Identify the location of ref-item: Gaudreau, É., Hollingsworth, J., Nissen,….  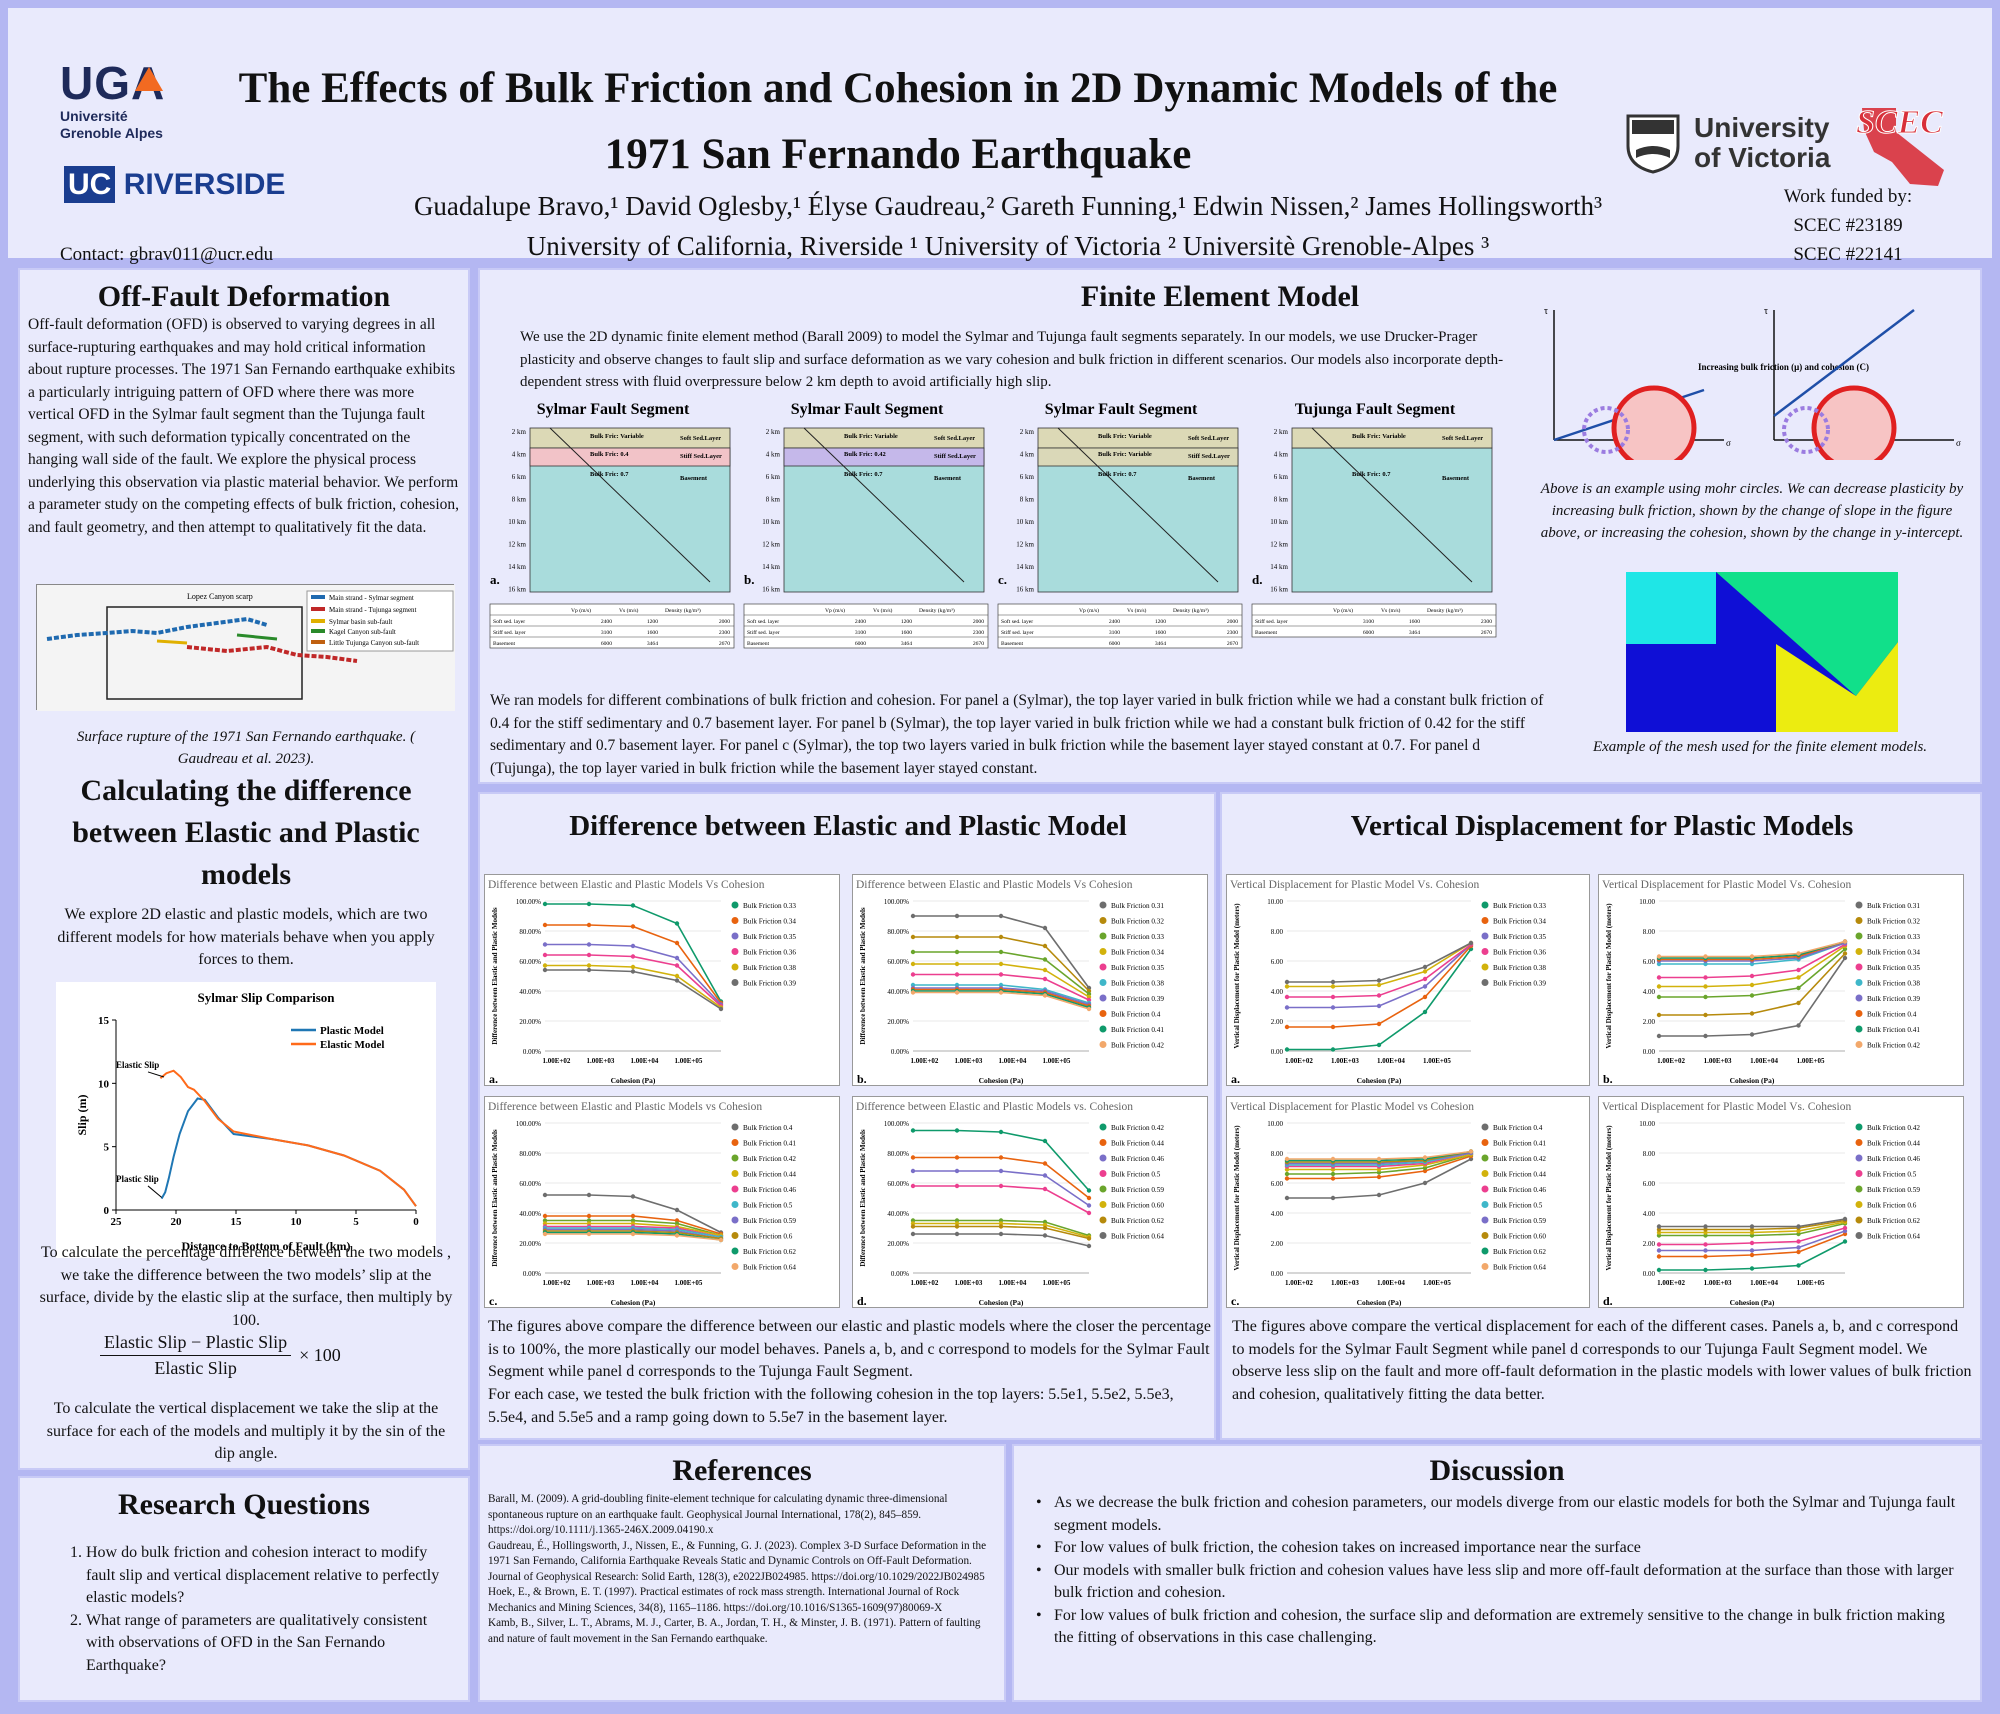
(737, 1561).